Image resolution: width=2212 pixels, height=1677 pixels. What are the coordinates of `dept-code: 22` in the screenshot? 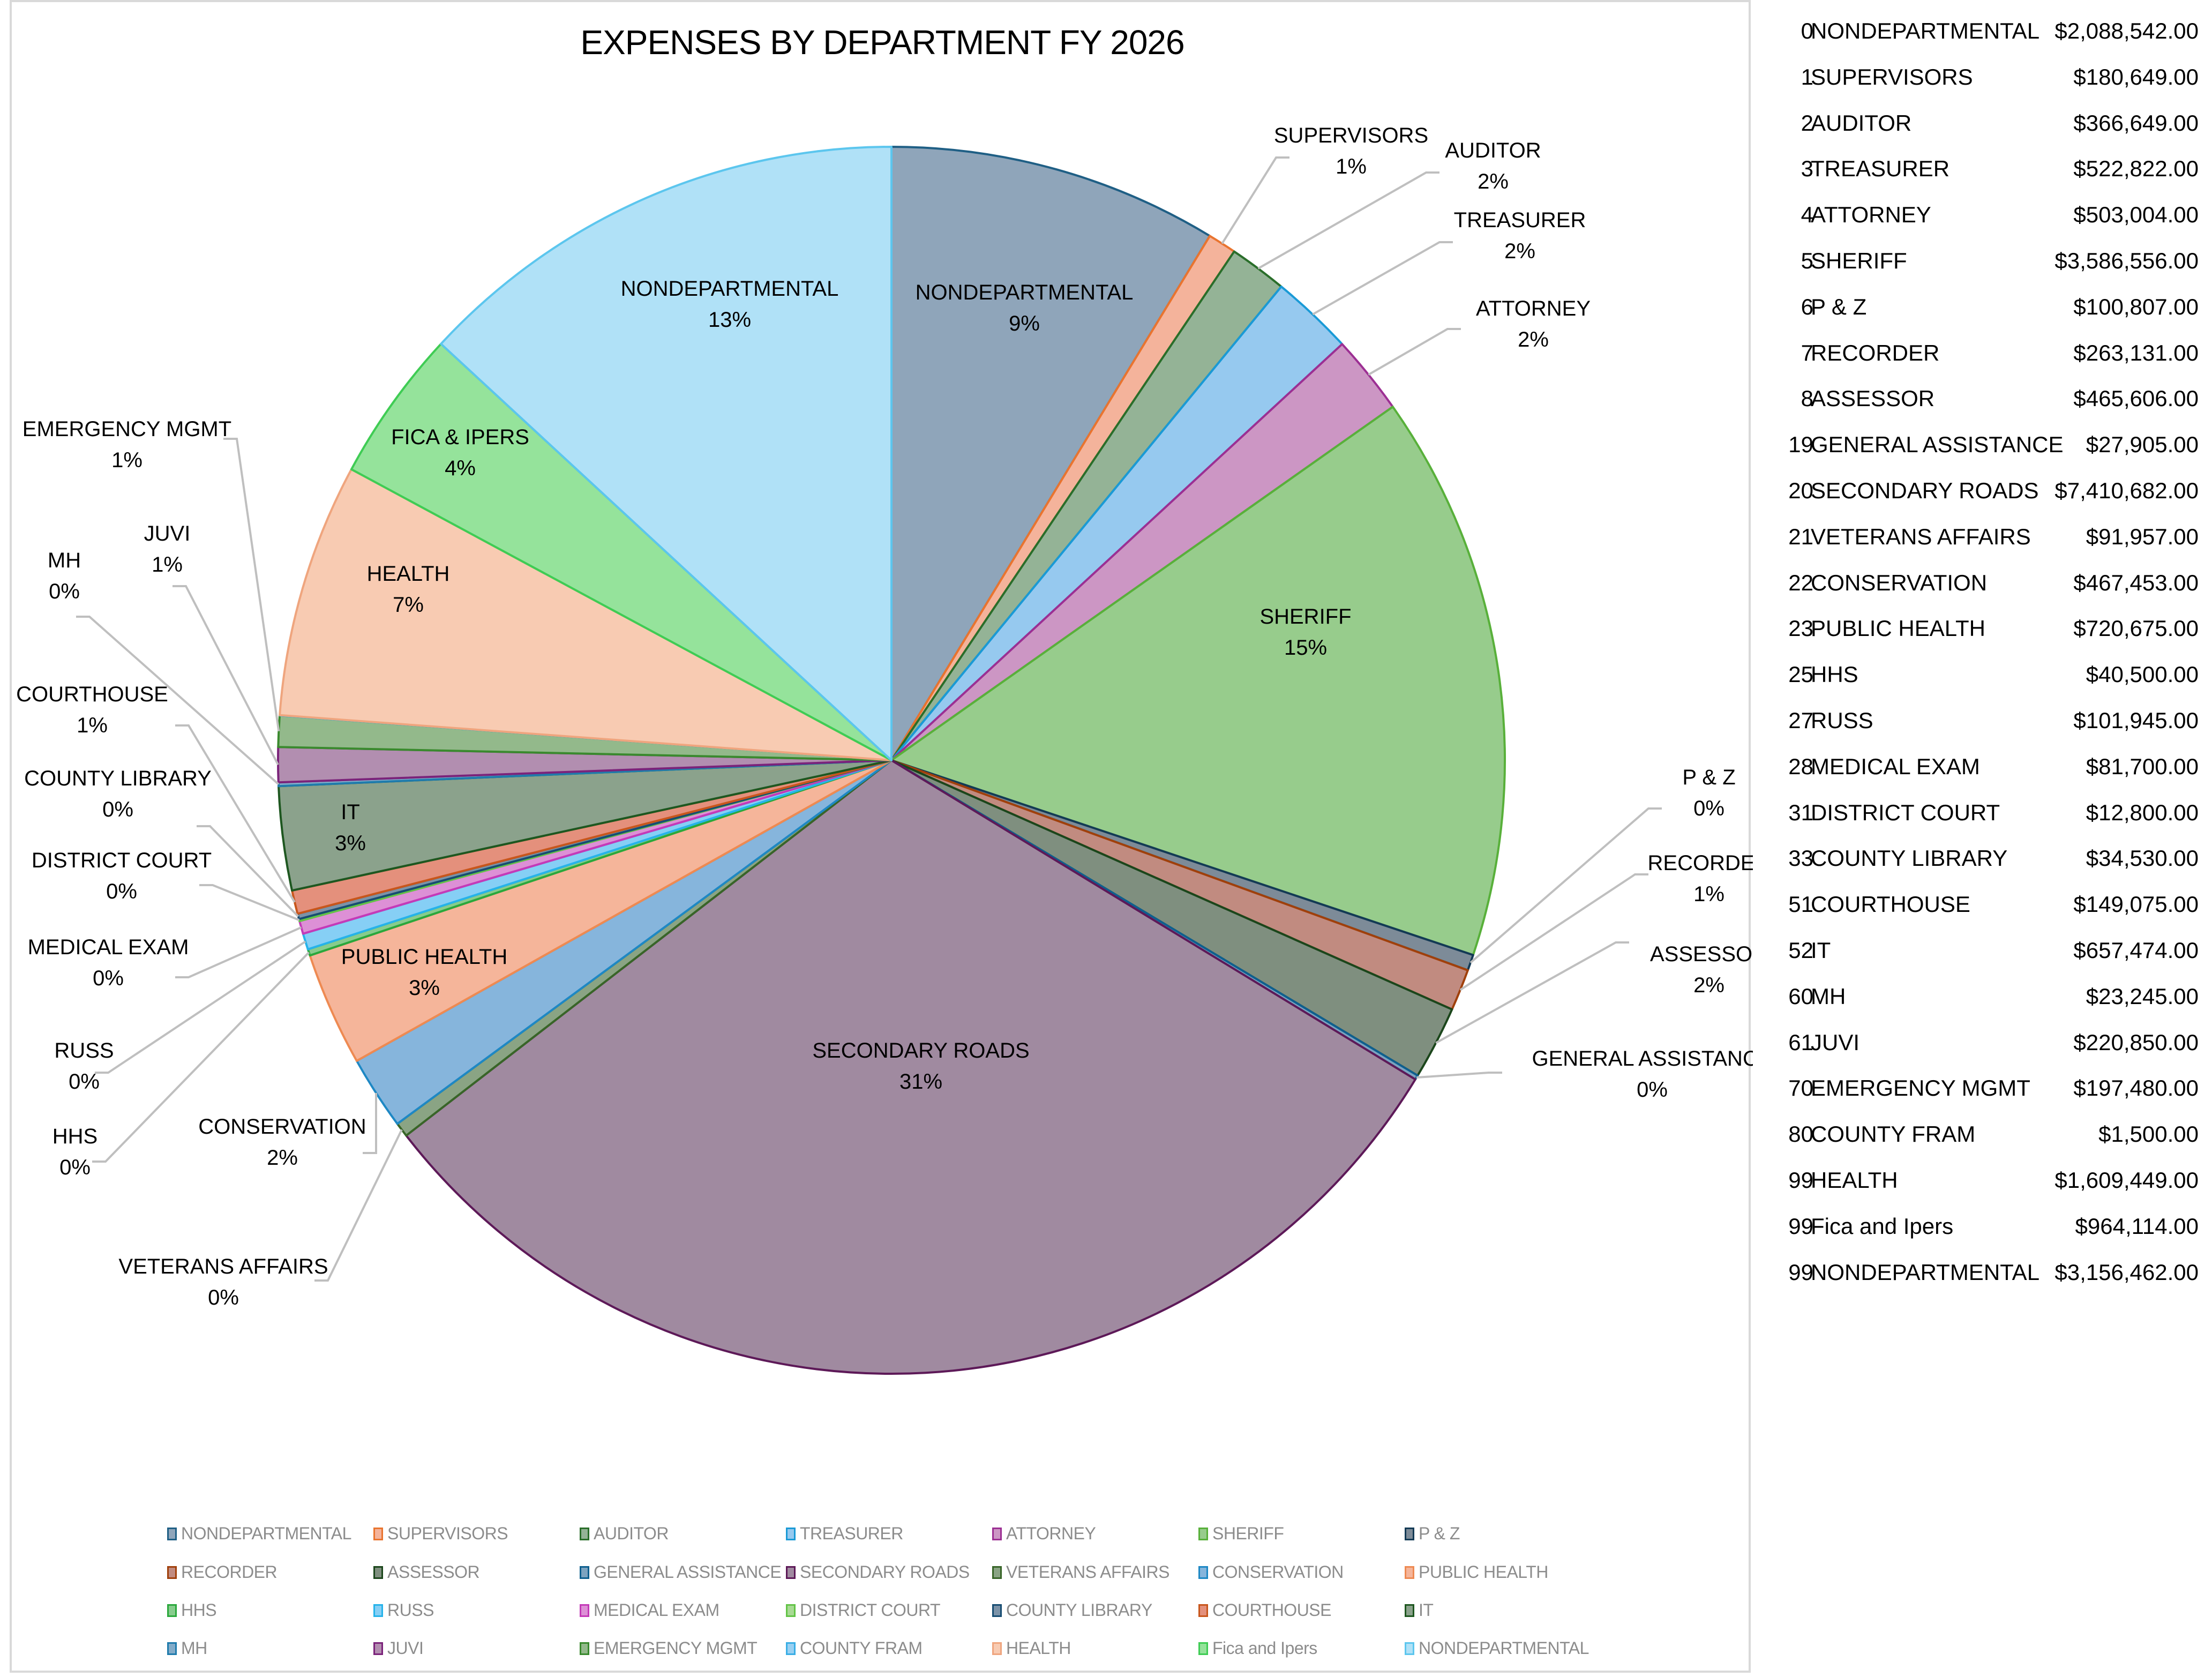 It's located at (1801, 582).